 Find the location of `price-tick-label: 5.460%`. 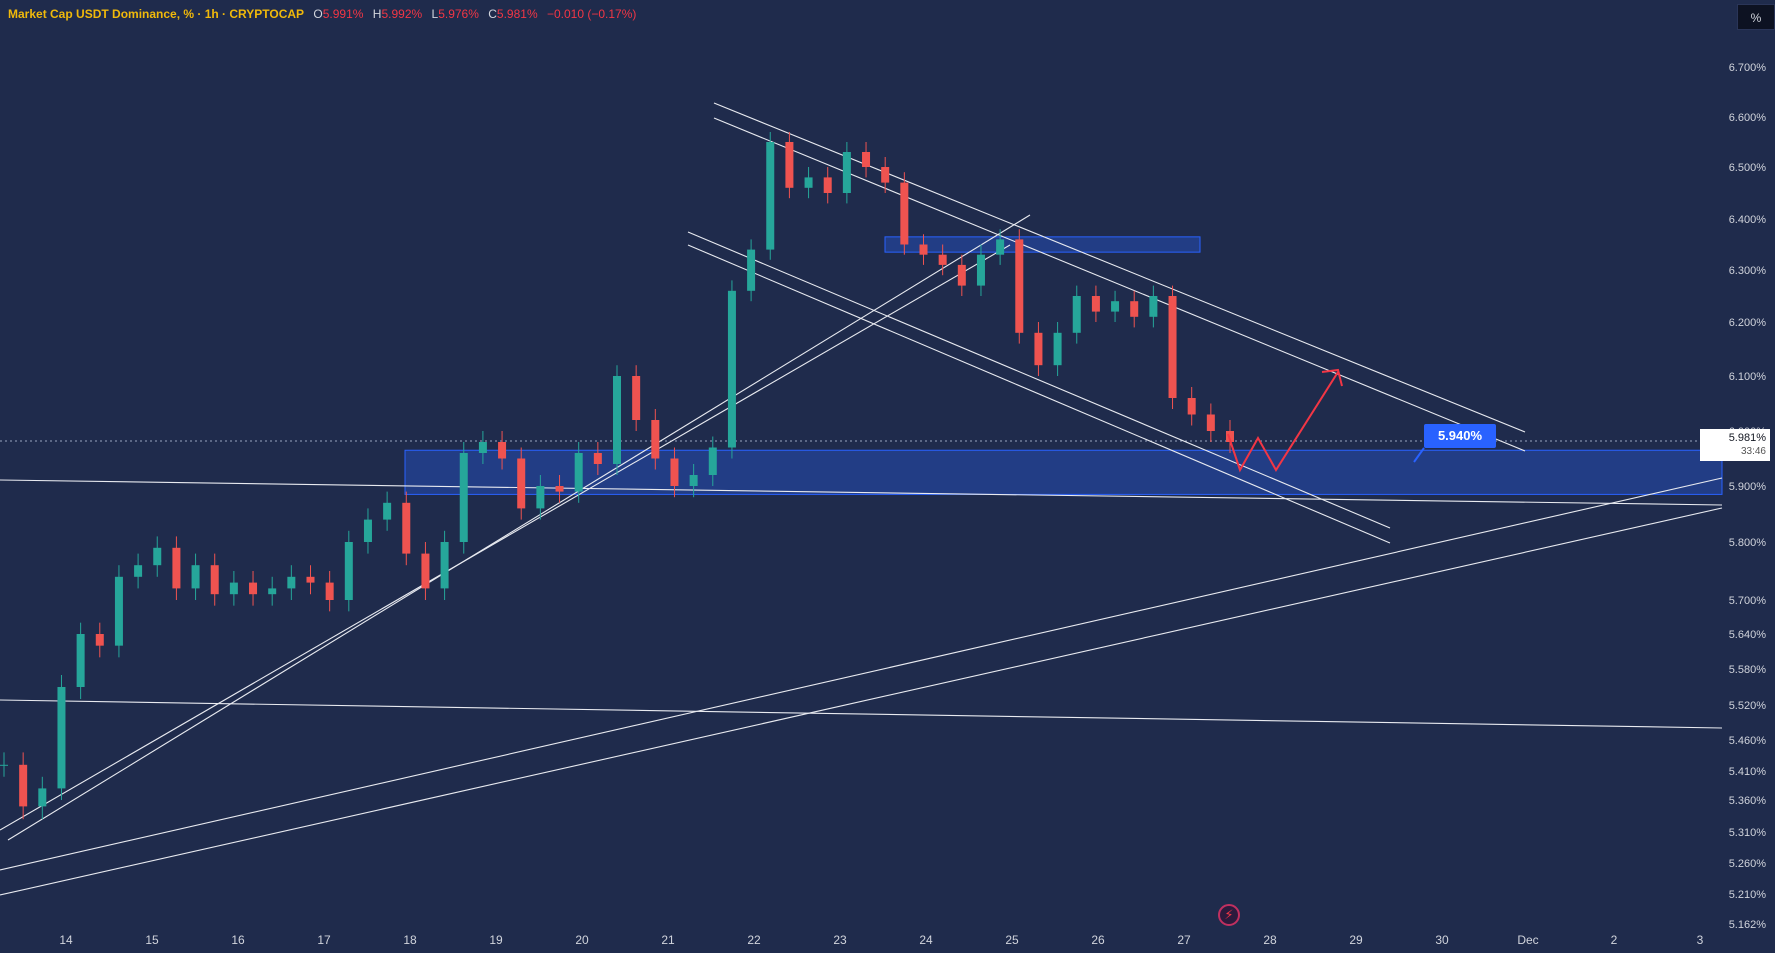

price-tick-label: 5.460% is located at coordinates (1748, 741).